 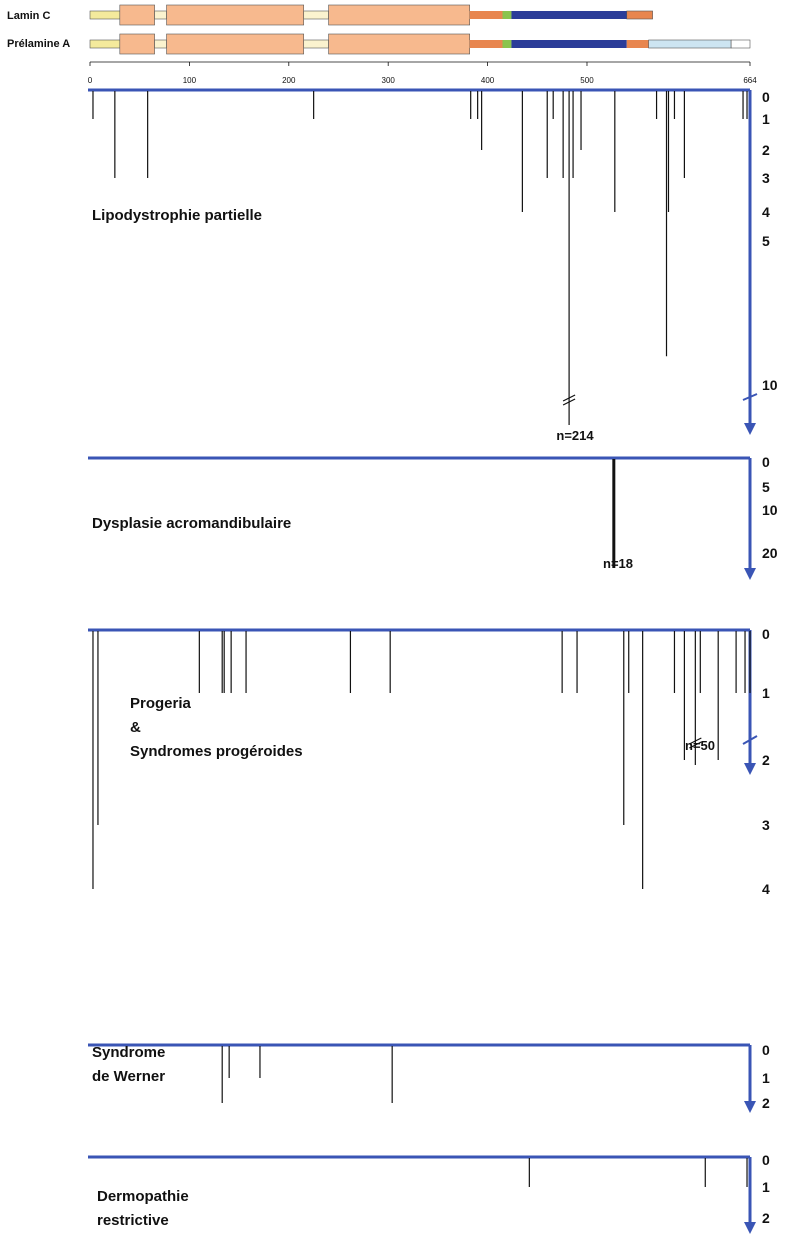 What do you see at coordinates (389, 80) in the screenshot?
I see `scale-tick-label: 300` at bounding box center [389, 80].